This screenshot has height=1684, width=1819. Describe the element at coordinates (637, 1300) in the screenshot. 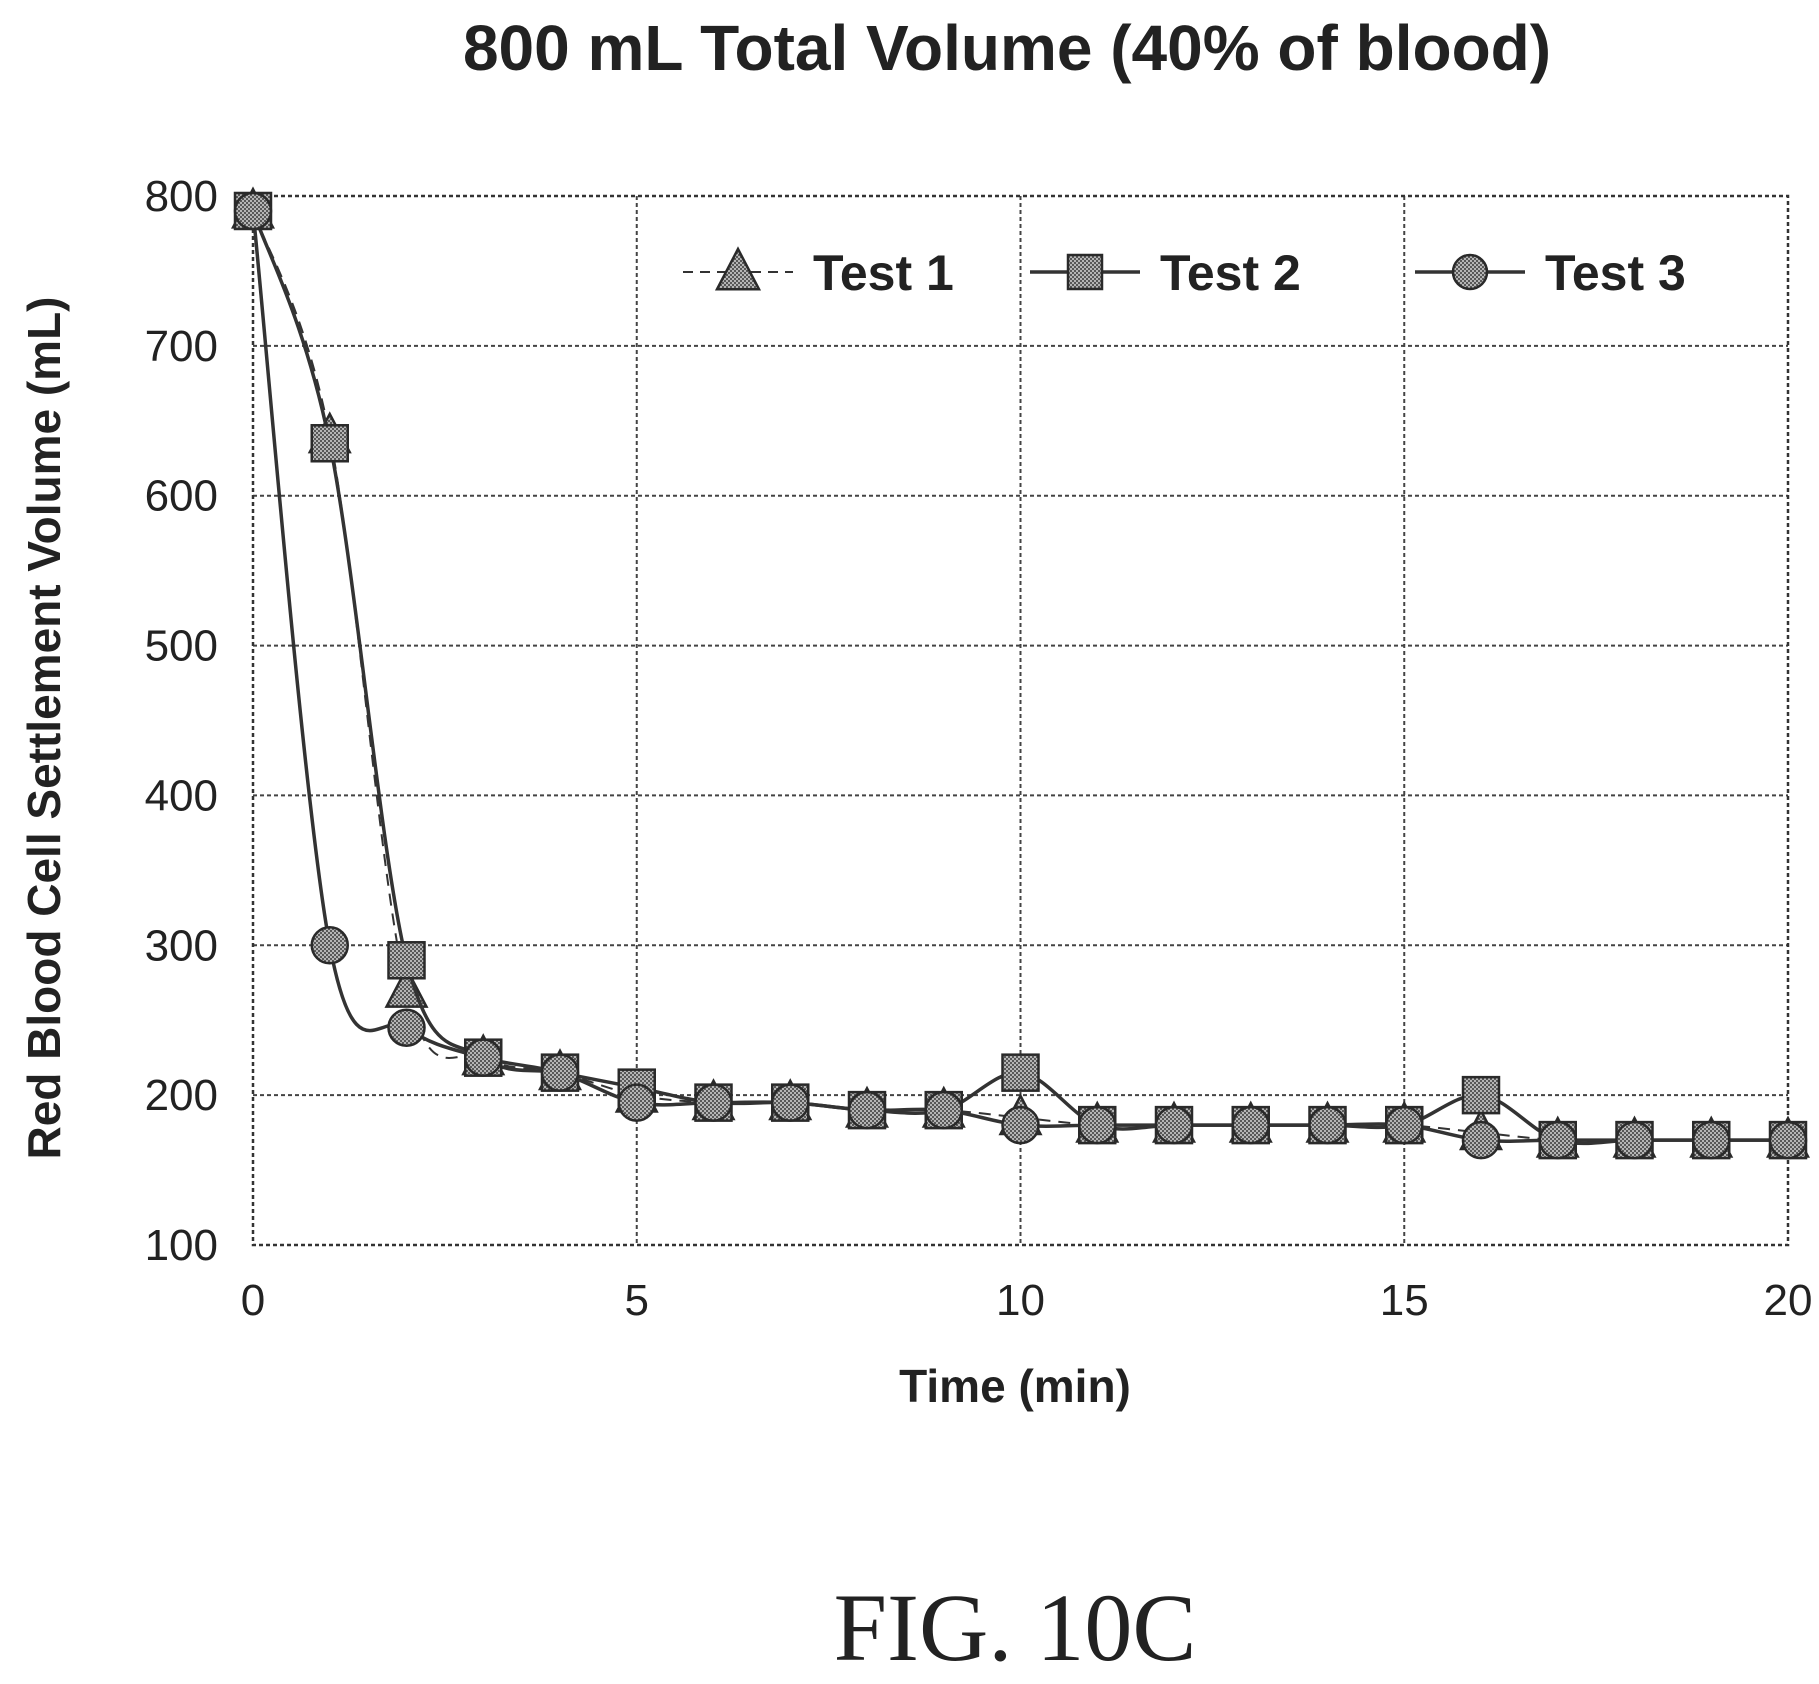

I see `x-tick-label: 5` at that location.